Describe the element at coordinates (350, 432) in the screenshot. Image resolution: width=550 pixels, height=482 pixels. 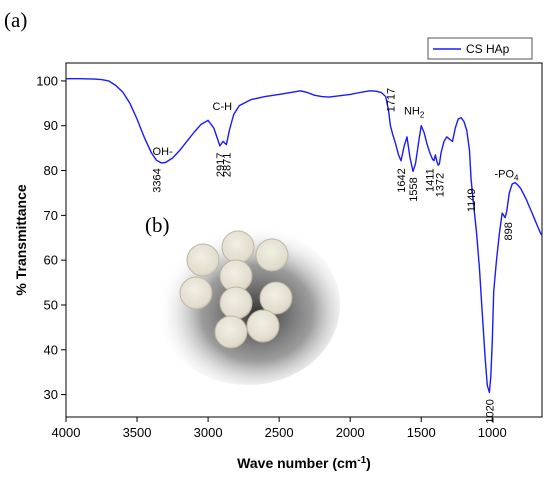
I see `x-tick-label: 2000` at that location.